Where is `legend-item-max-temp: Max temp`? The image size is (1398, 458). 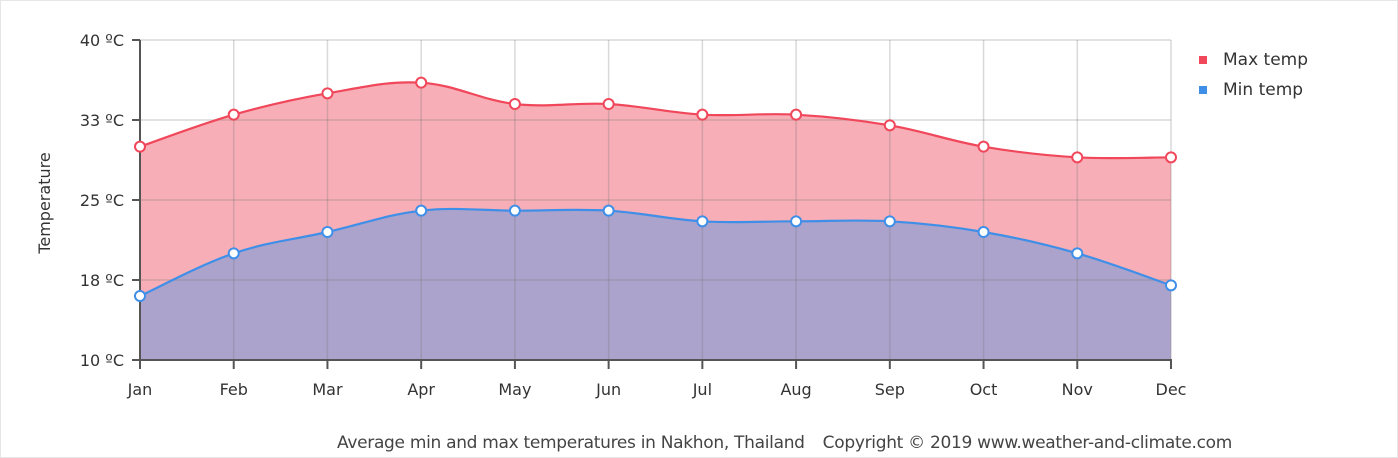
legend-item-max-temp: Max temp is located at coordinates (1253, 60).